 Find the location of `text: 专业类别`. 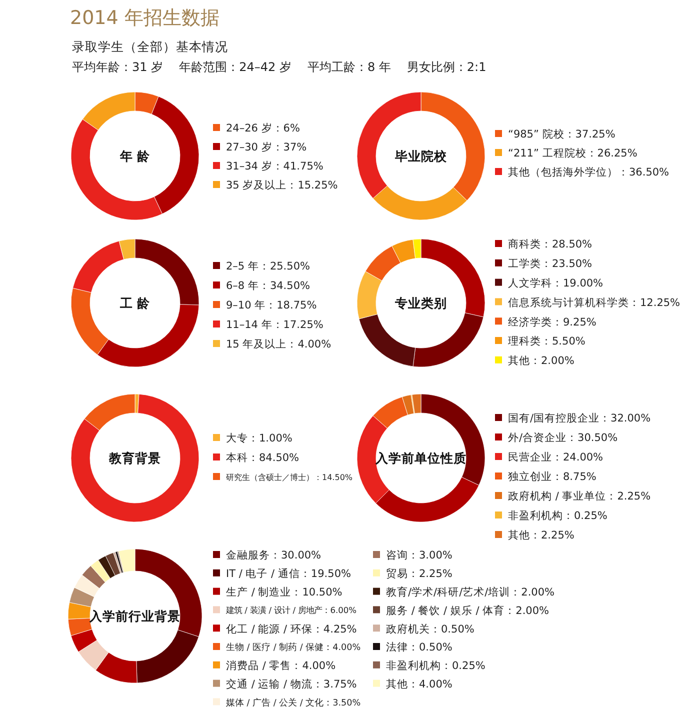

text: 专业类别 is located at coordinates (420, 302).